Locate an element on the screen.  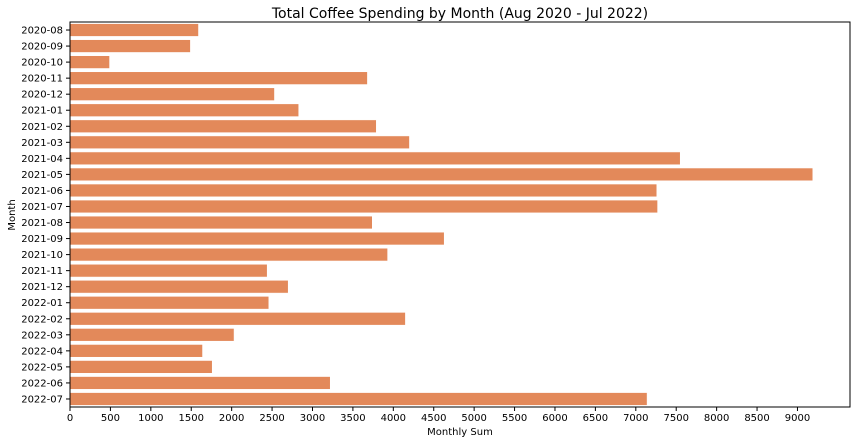
y-tick-label: 2021-12 is located at coordinates (42, 287).